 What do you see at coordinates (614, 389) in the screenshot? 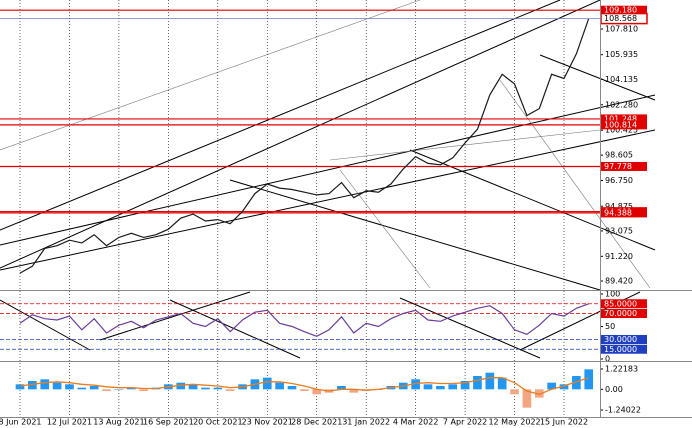
I see `y-tick-label: 0.00` at bounding box center [614, 389].